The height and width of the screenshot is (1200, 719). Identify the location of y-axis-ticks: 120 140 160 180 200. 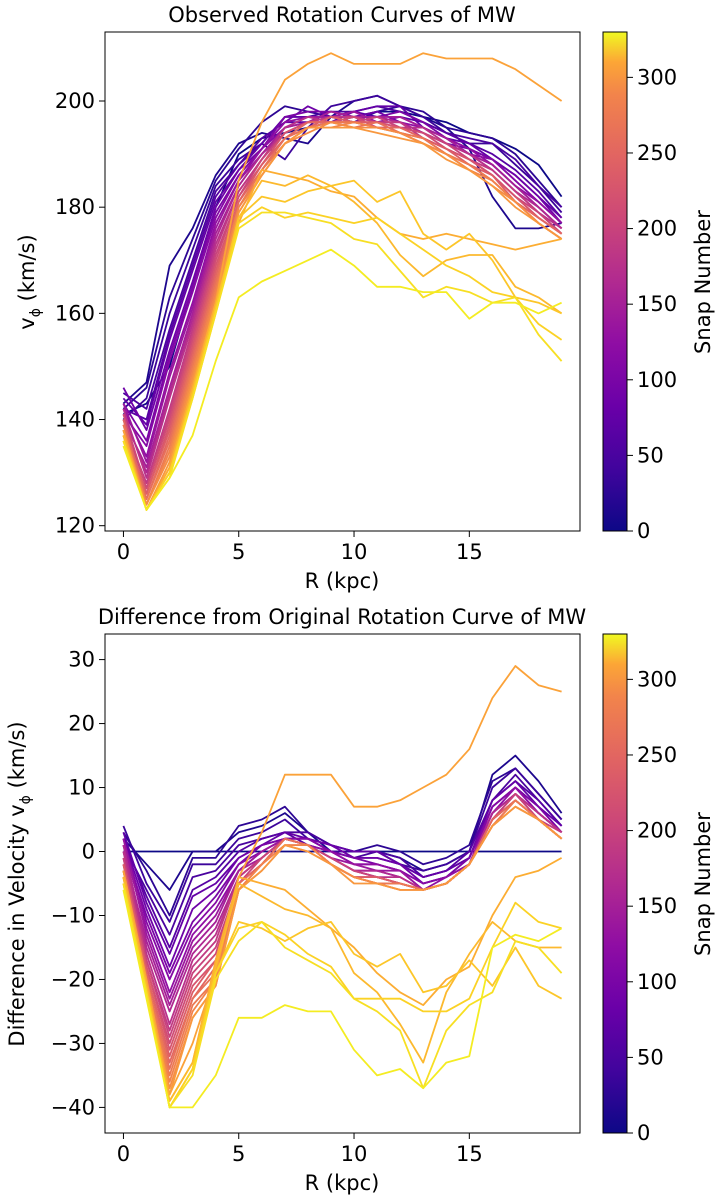
(80, 313).